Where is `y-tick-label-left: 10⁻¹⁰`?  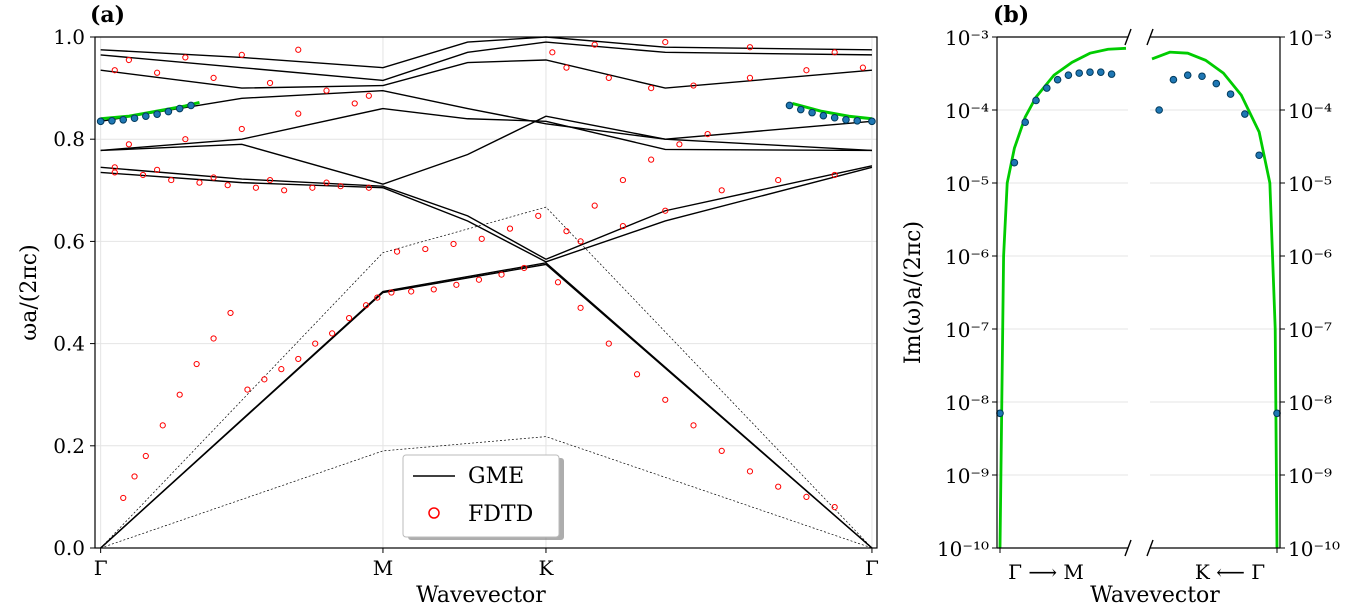 y-tick-label-left: 10⁻¹⁰ is located at coordinates (963, 549).